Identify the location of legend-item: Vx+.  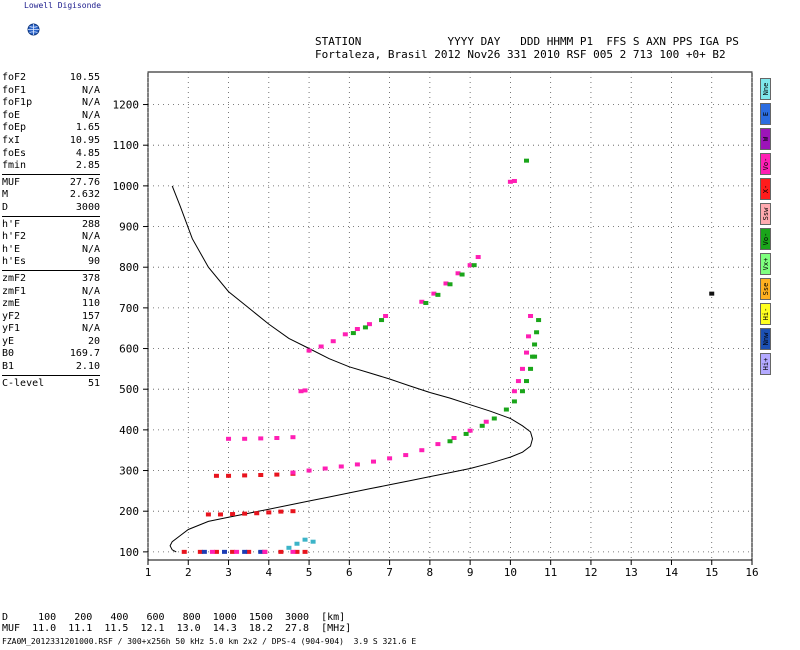
(765, 264).